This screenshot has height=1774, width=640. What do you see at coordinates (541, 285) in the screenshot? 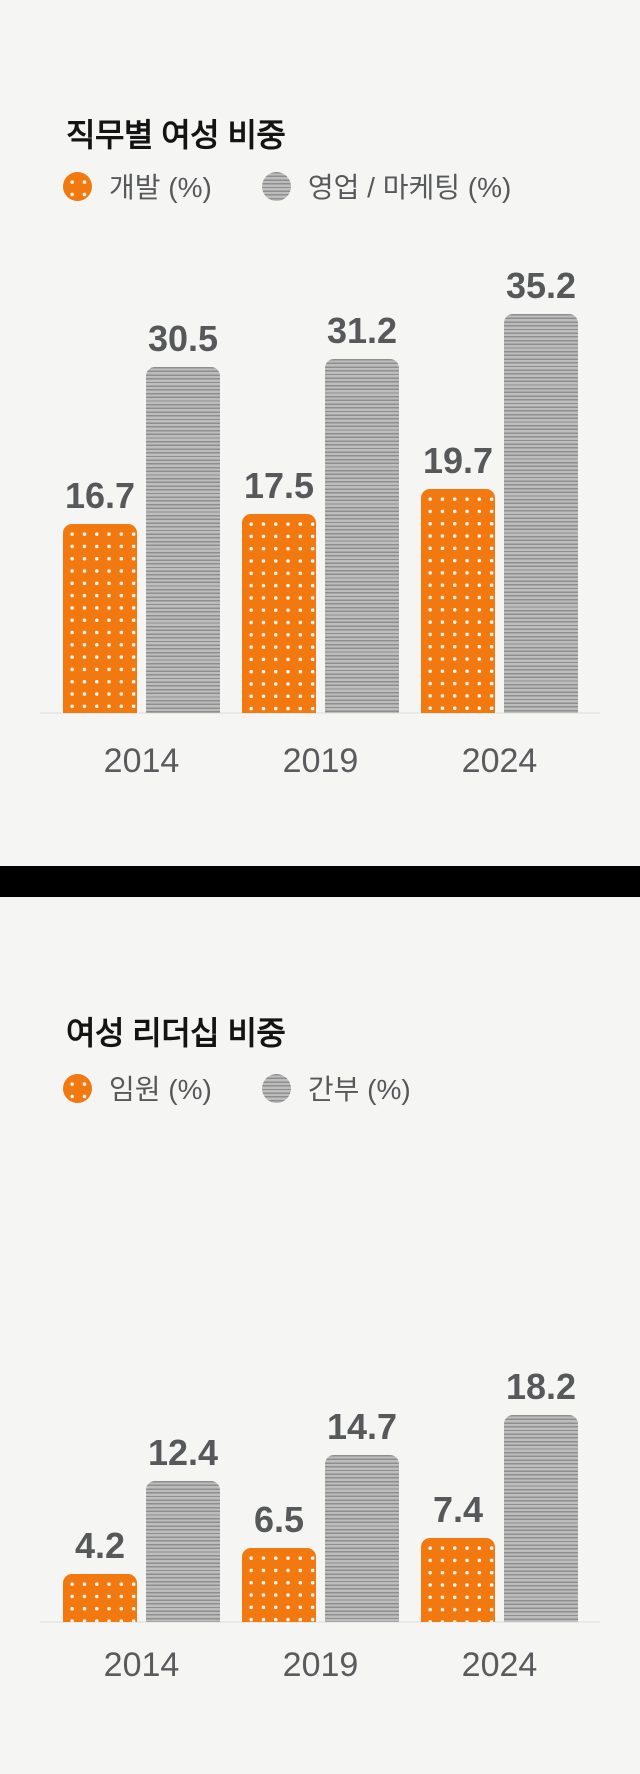
I see `value-label: 35.2` at bounding box center [541, 285].